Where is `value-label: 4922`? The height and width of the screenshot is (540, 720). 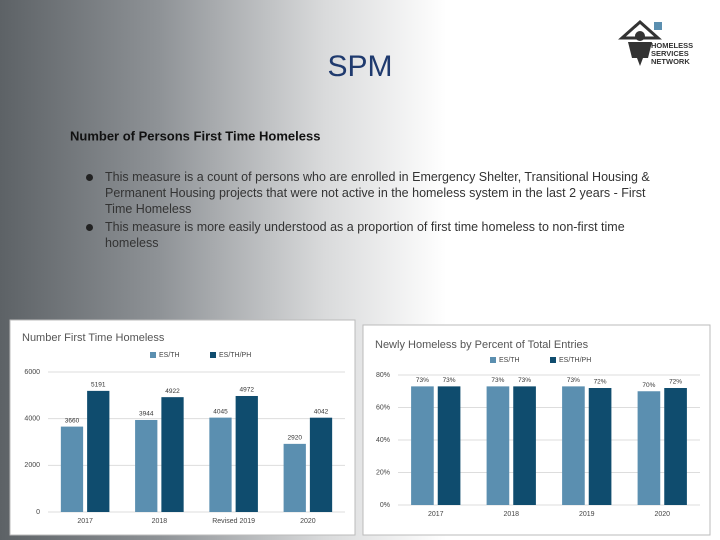 value-label: 4922 is located at coordinates (172, 391).